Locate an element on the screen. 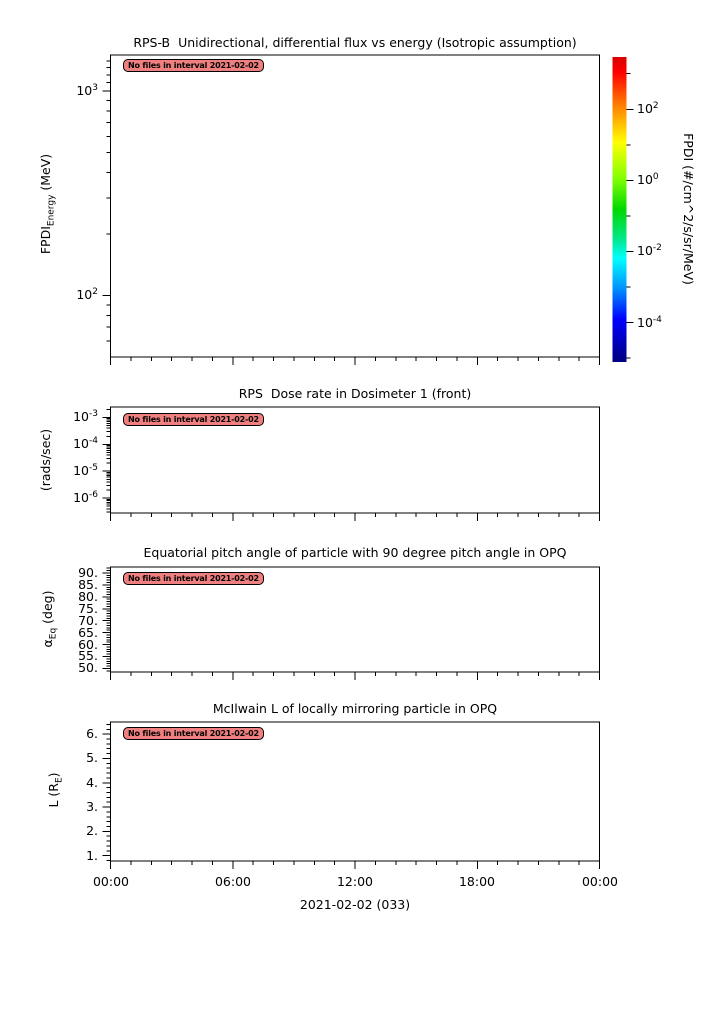  panel1-y-axis-label: FPDIEnergy (MeV) is located at coordinates (47, 204).